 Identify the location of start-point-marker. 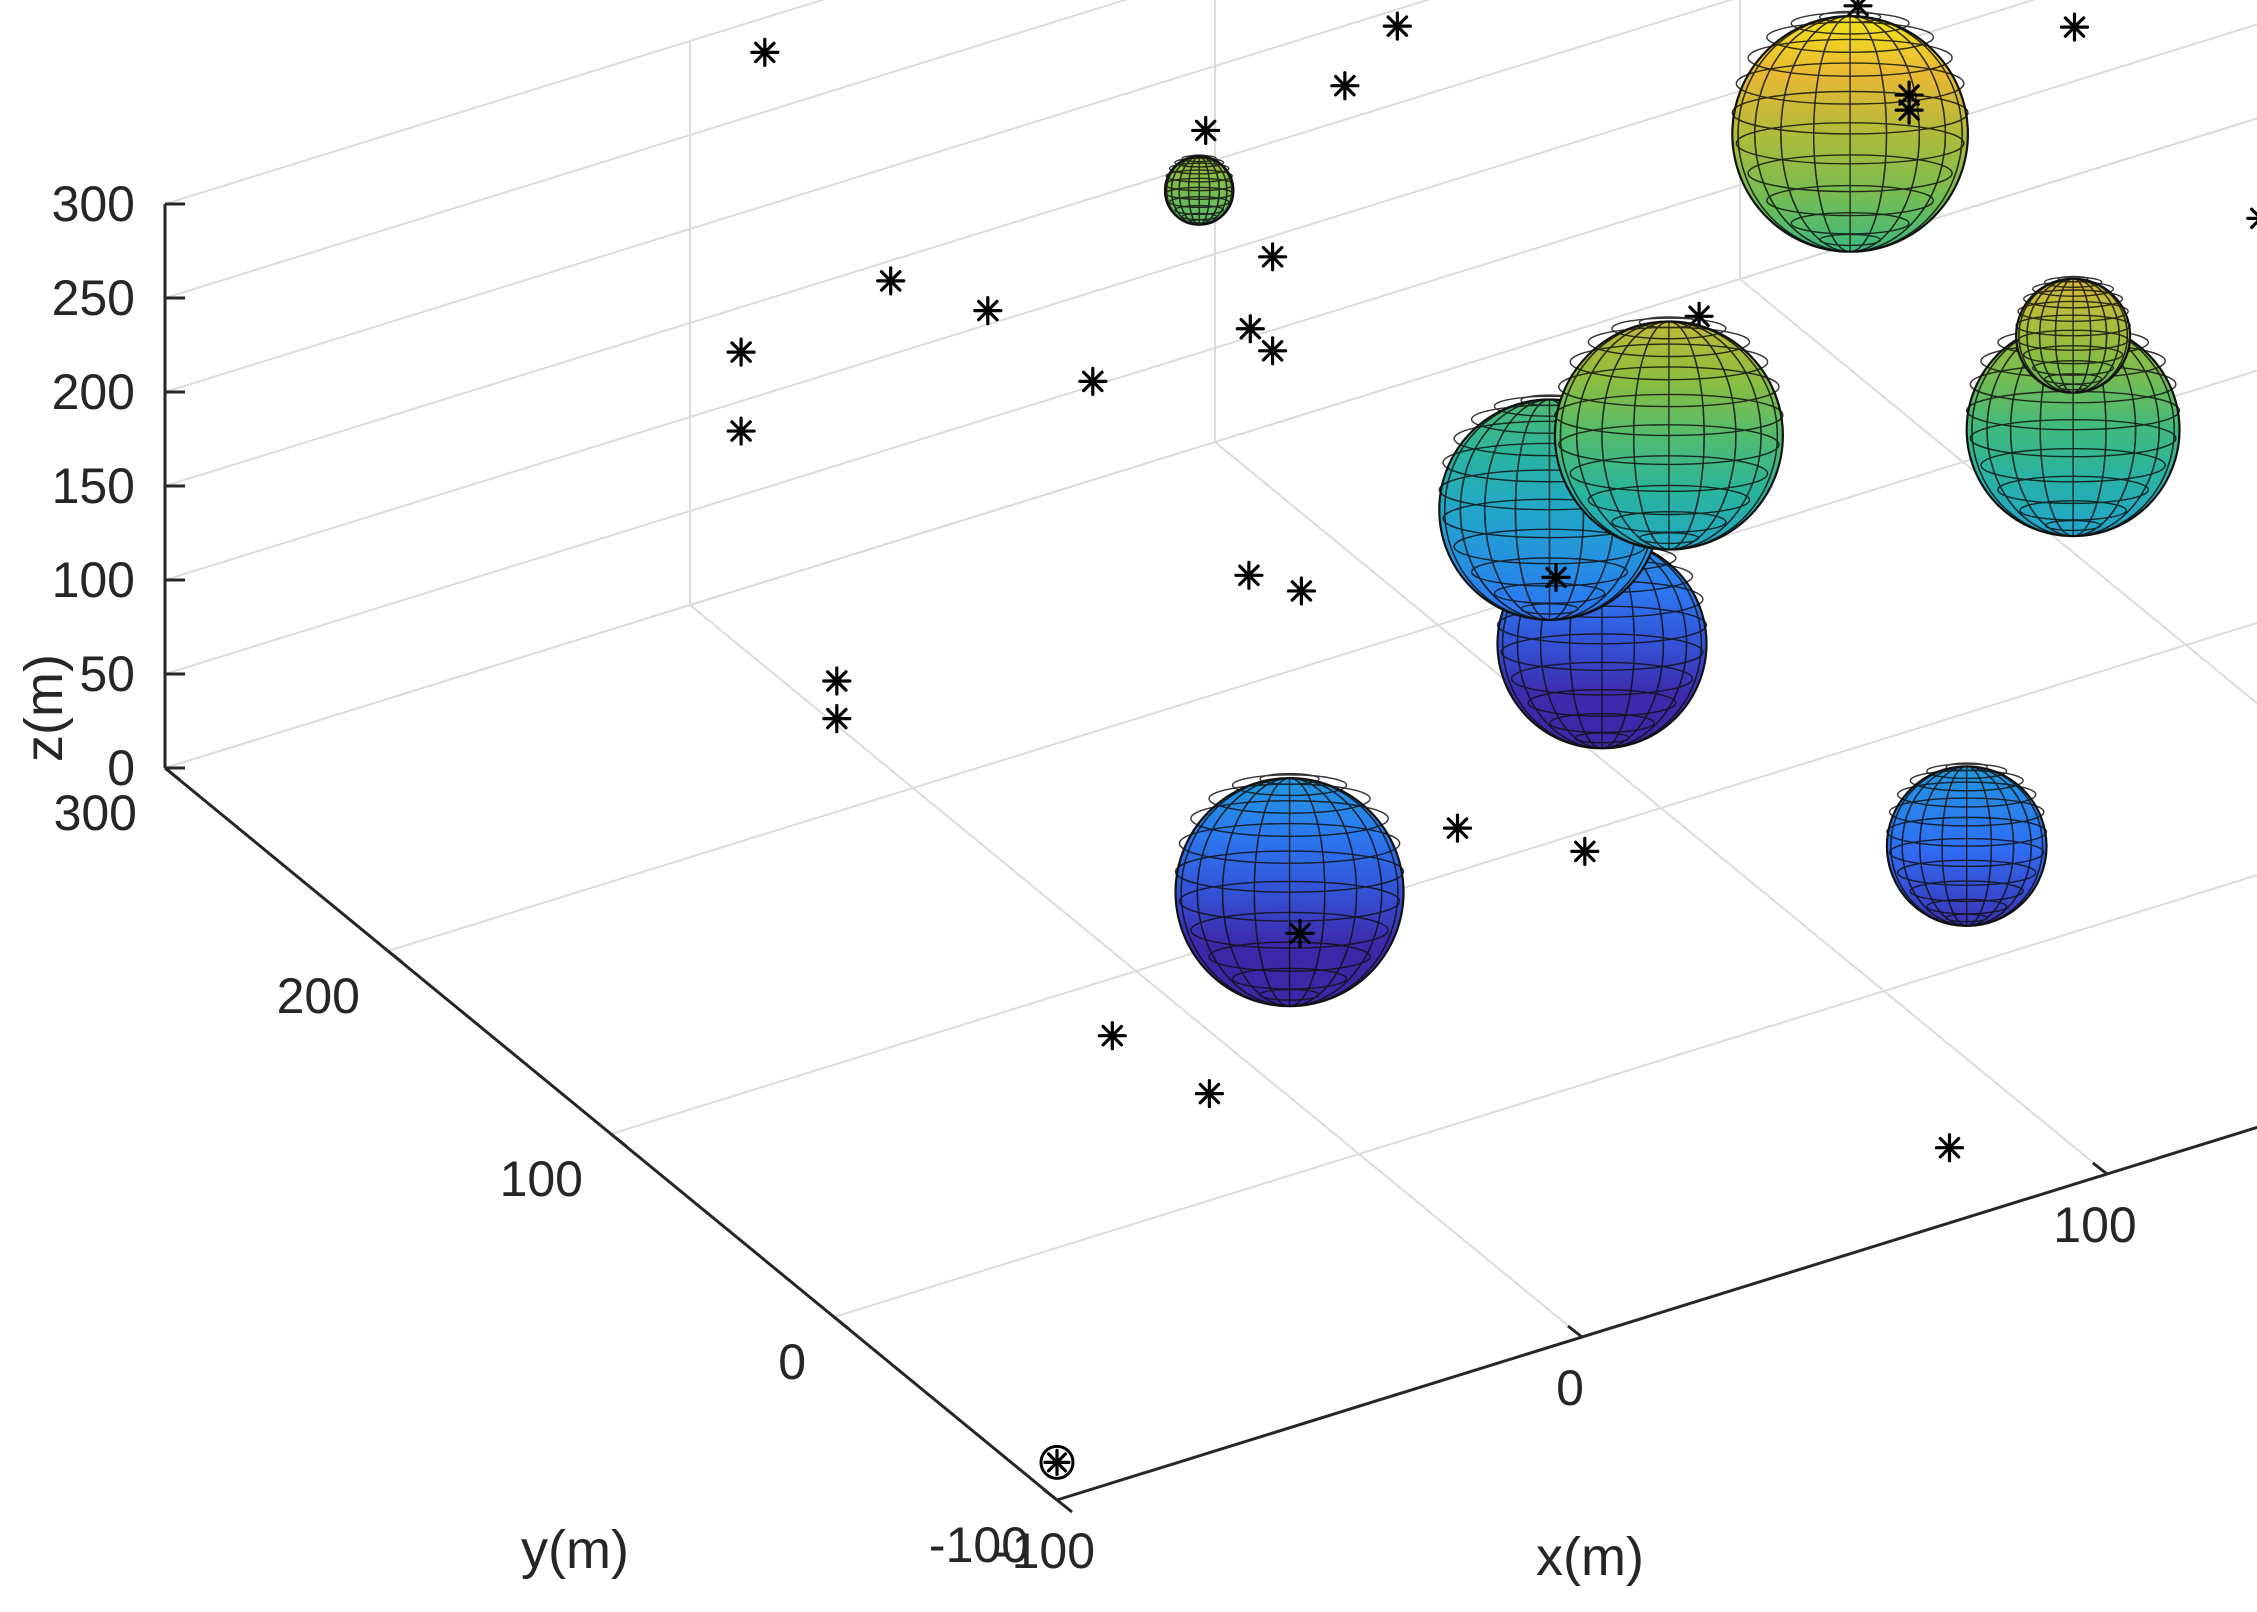
(1057, 1462).